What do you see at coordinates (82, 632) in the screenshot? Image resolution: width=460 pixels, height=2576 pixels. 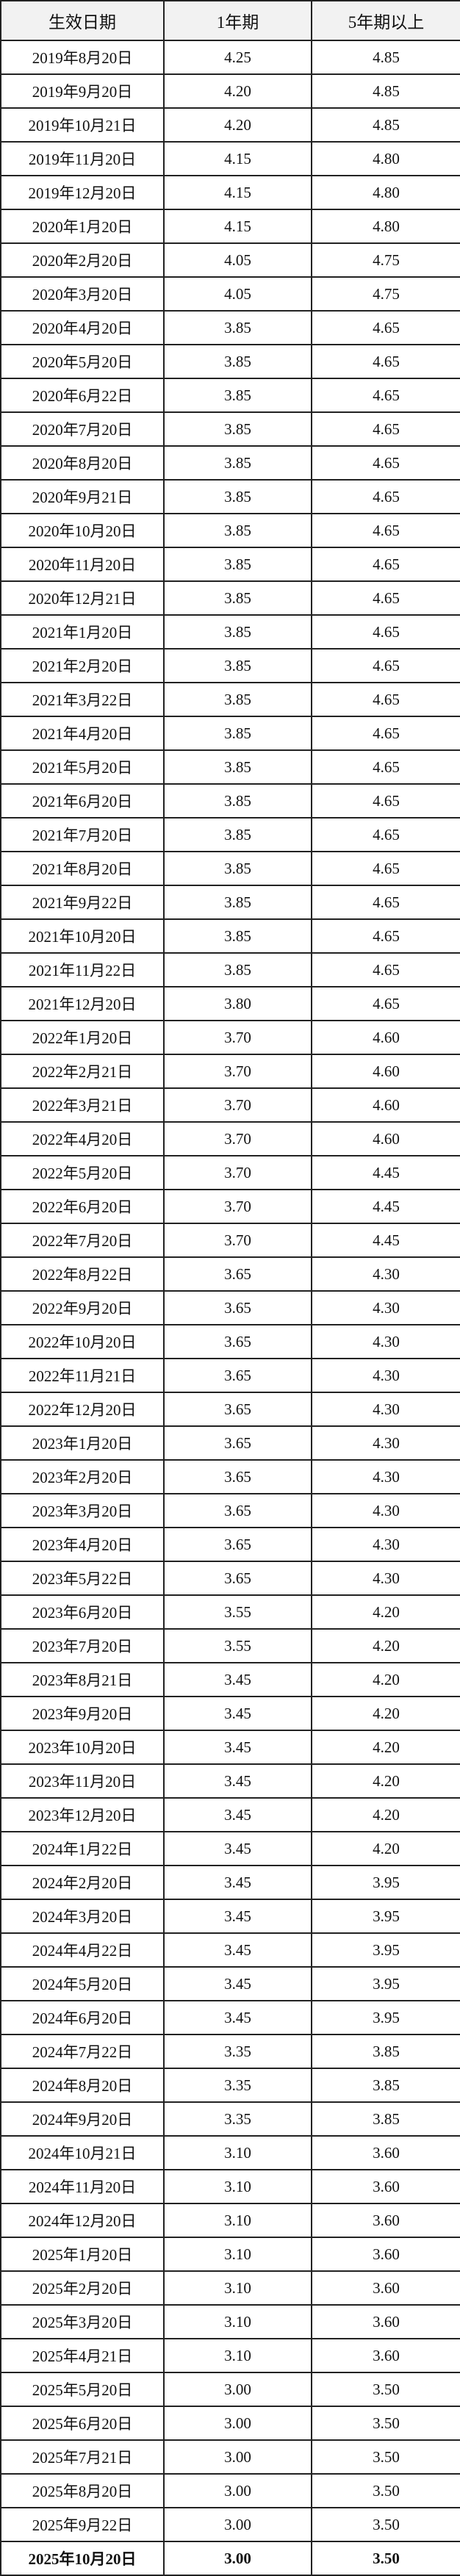 I see `effective-date-cell: 2021年1月20日` at bounding box center [82, 632].